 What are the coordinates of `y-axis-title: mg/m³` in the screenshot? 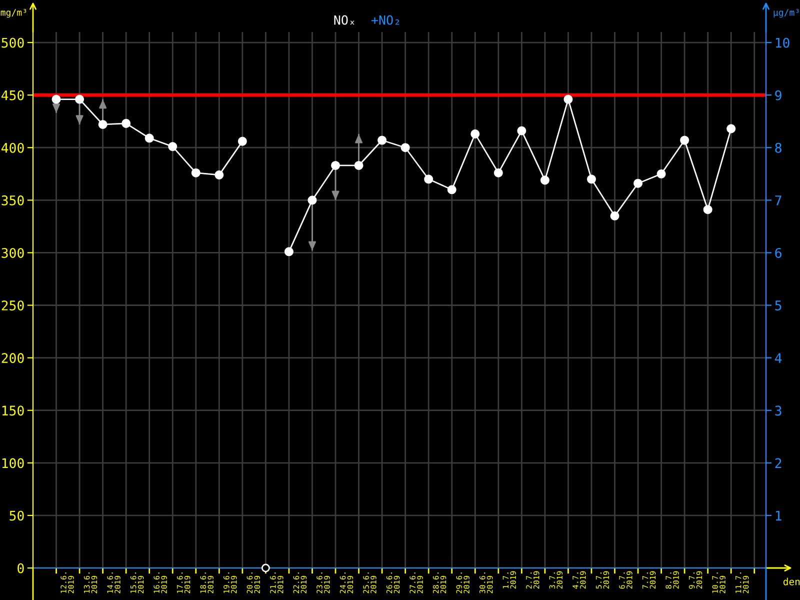 It's located at (13, 13).